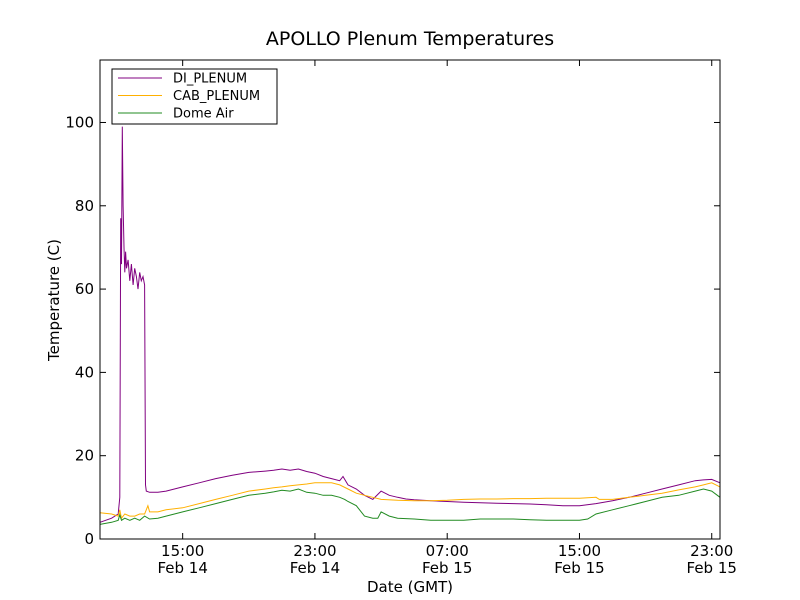  I want to click on y-axis-label: Temperature (C), so click(54, 300).